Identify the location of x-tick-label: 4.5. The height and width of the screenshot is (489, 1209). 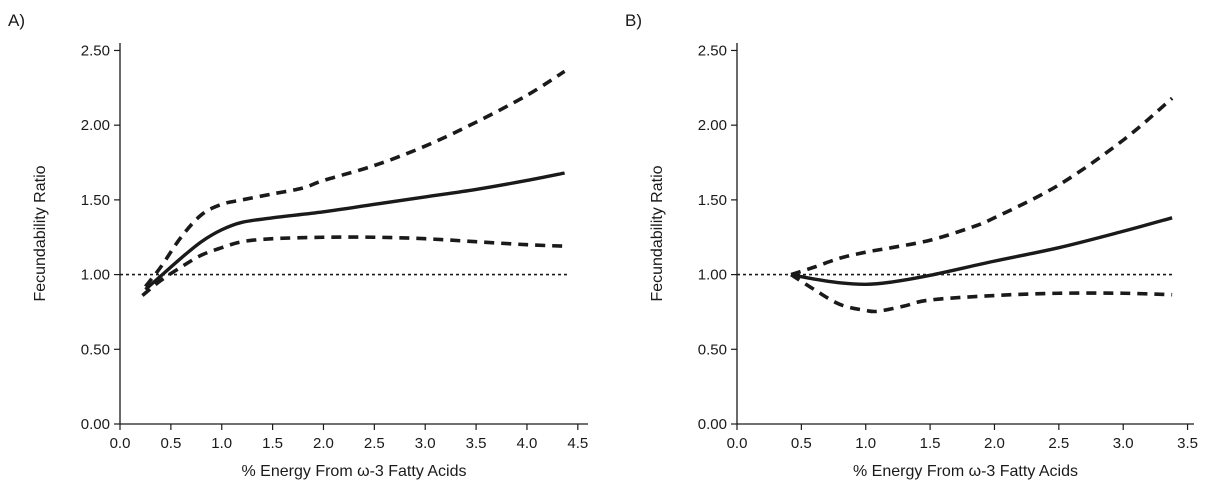
(577, 443).